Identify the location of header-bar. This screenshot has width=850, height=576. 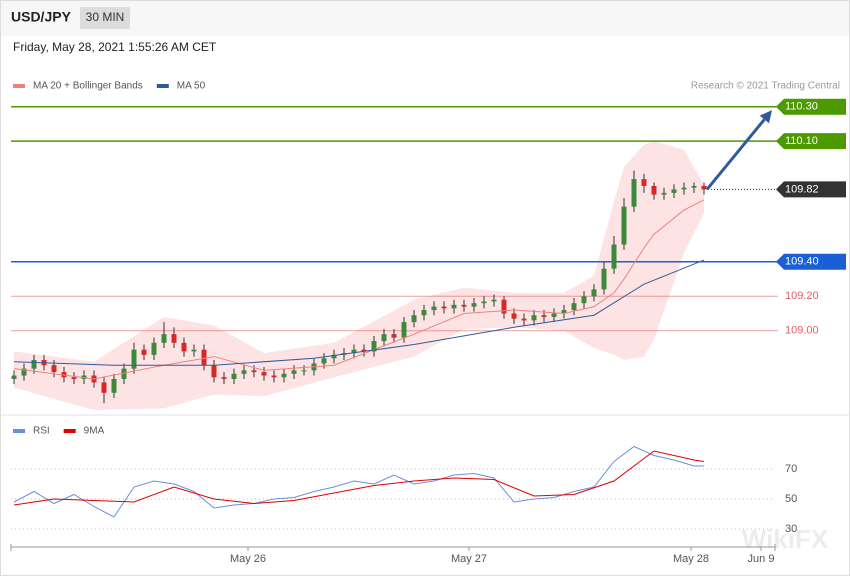
(425, 18).